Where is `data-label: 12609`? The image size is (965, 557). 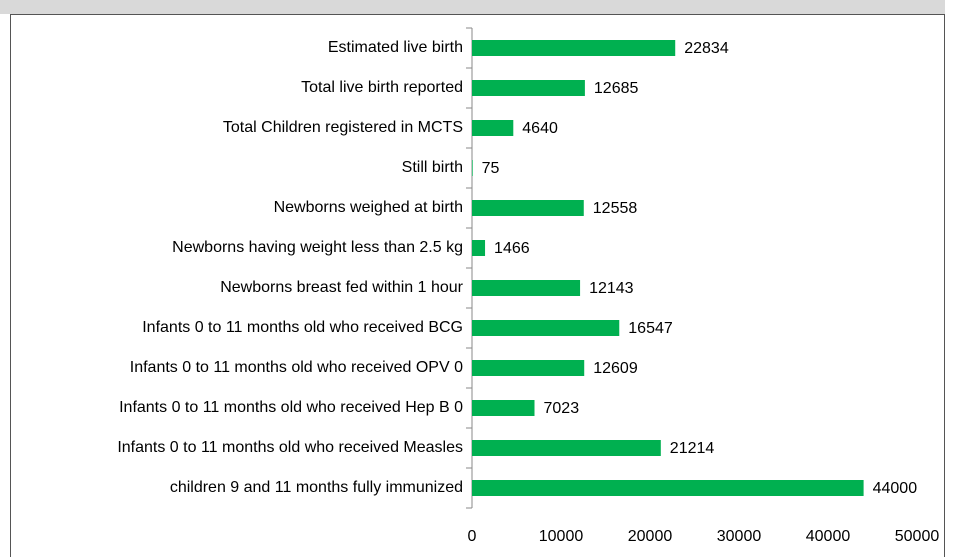
data-label: 12609 is located at coordinates (615, 368).